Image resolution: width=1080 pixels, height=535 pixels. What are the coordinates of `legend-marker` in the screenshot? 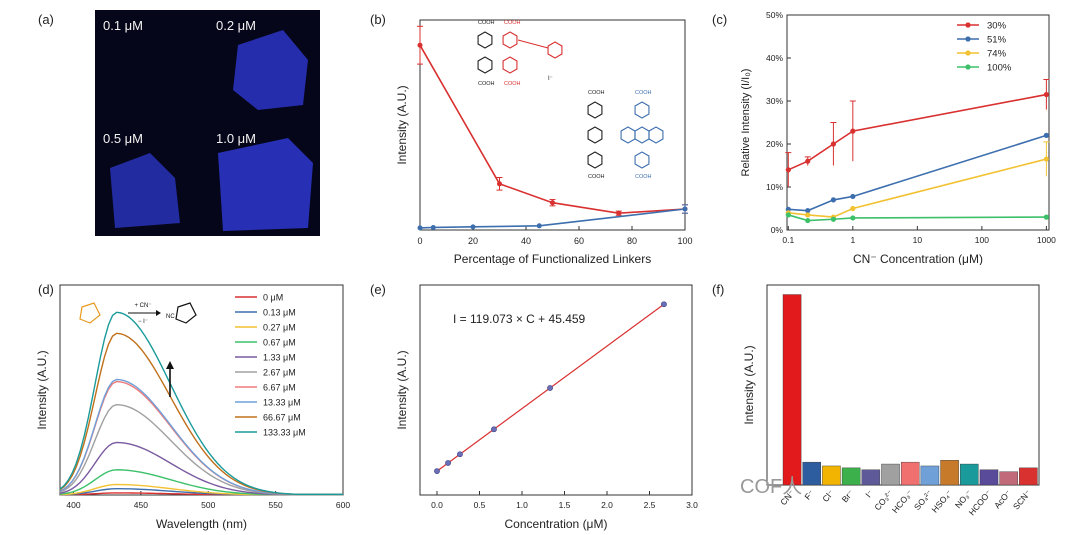 It's located at (968, 67).